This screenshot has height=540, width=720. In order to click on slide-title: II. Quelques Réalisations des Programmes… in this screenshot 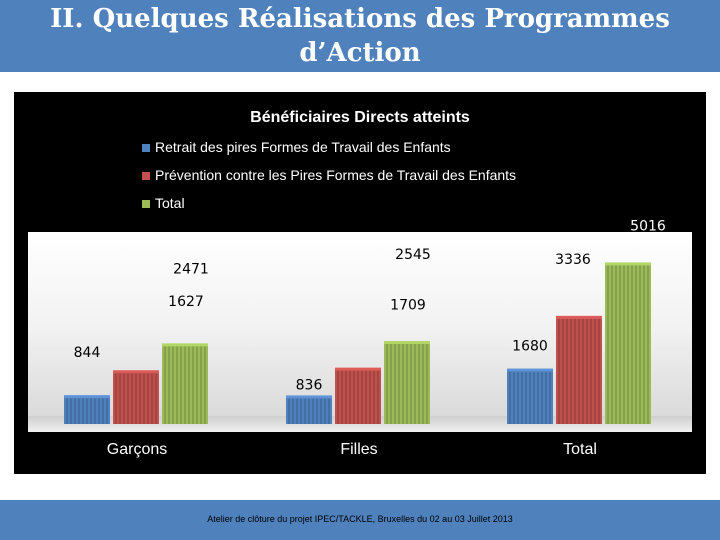, I will do `click(360, 36)`.